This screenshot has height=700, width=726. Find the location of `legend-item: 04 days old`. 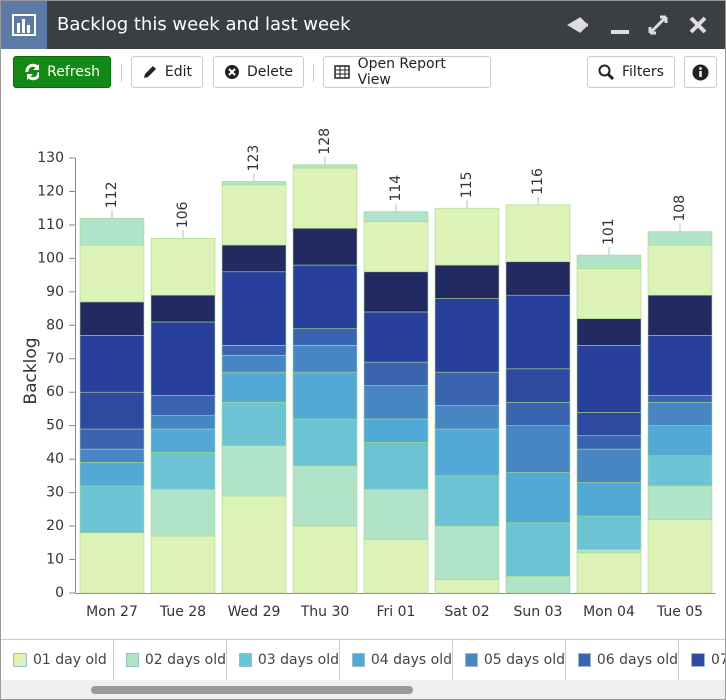

legend-item: 04 days old is located at coordinates (396, 660).